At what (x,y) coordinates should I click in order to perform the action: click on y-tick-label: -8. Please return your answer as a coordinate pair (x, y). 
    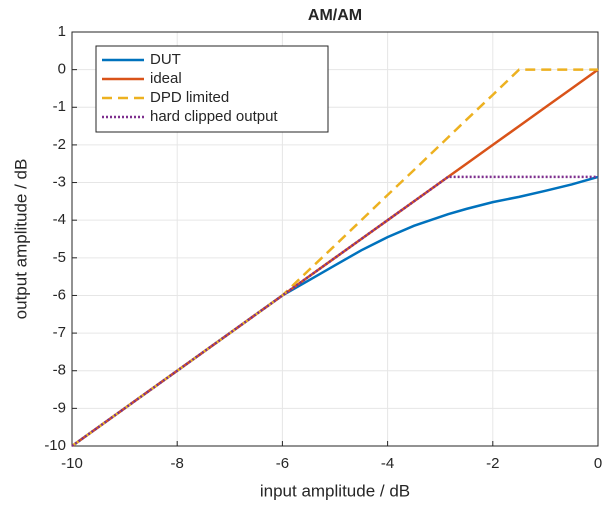
    Looking at the image, I should click on (59, 370).